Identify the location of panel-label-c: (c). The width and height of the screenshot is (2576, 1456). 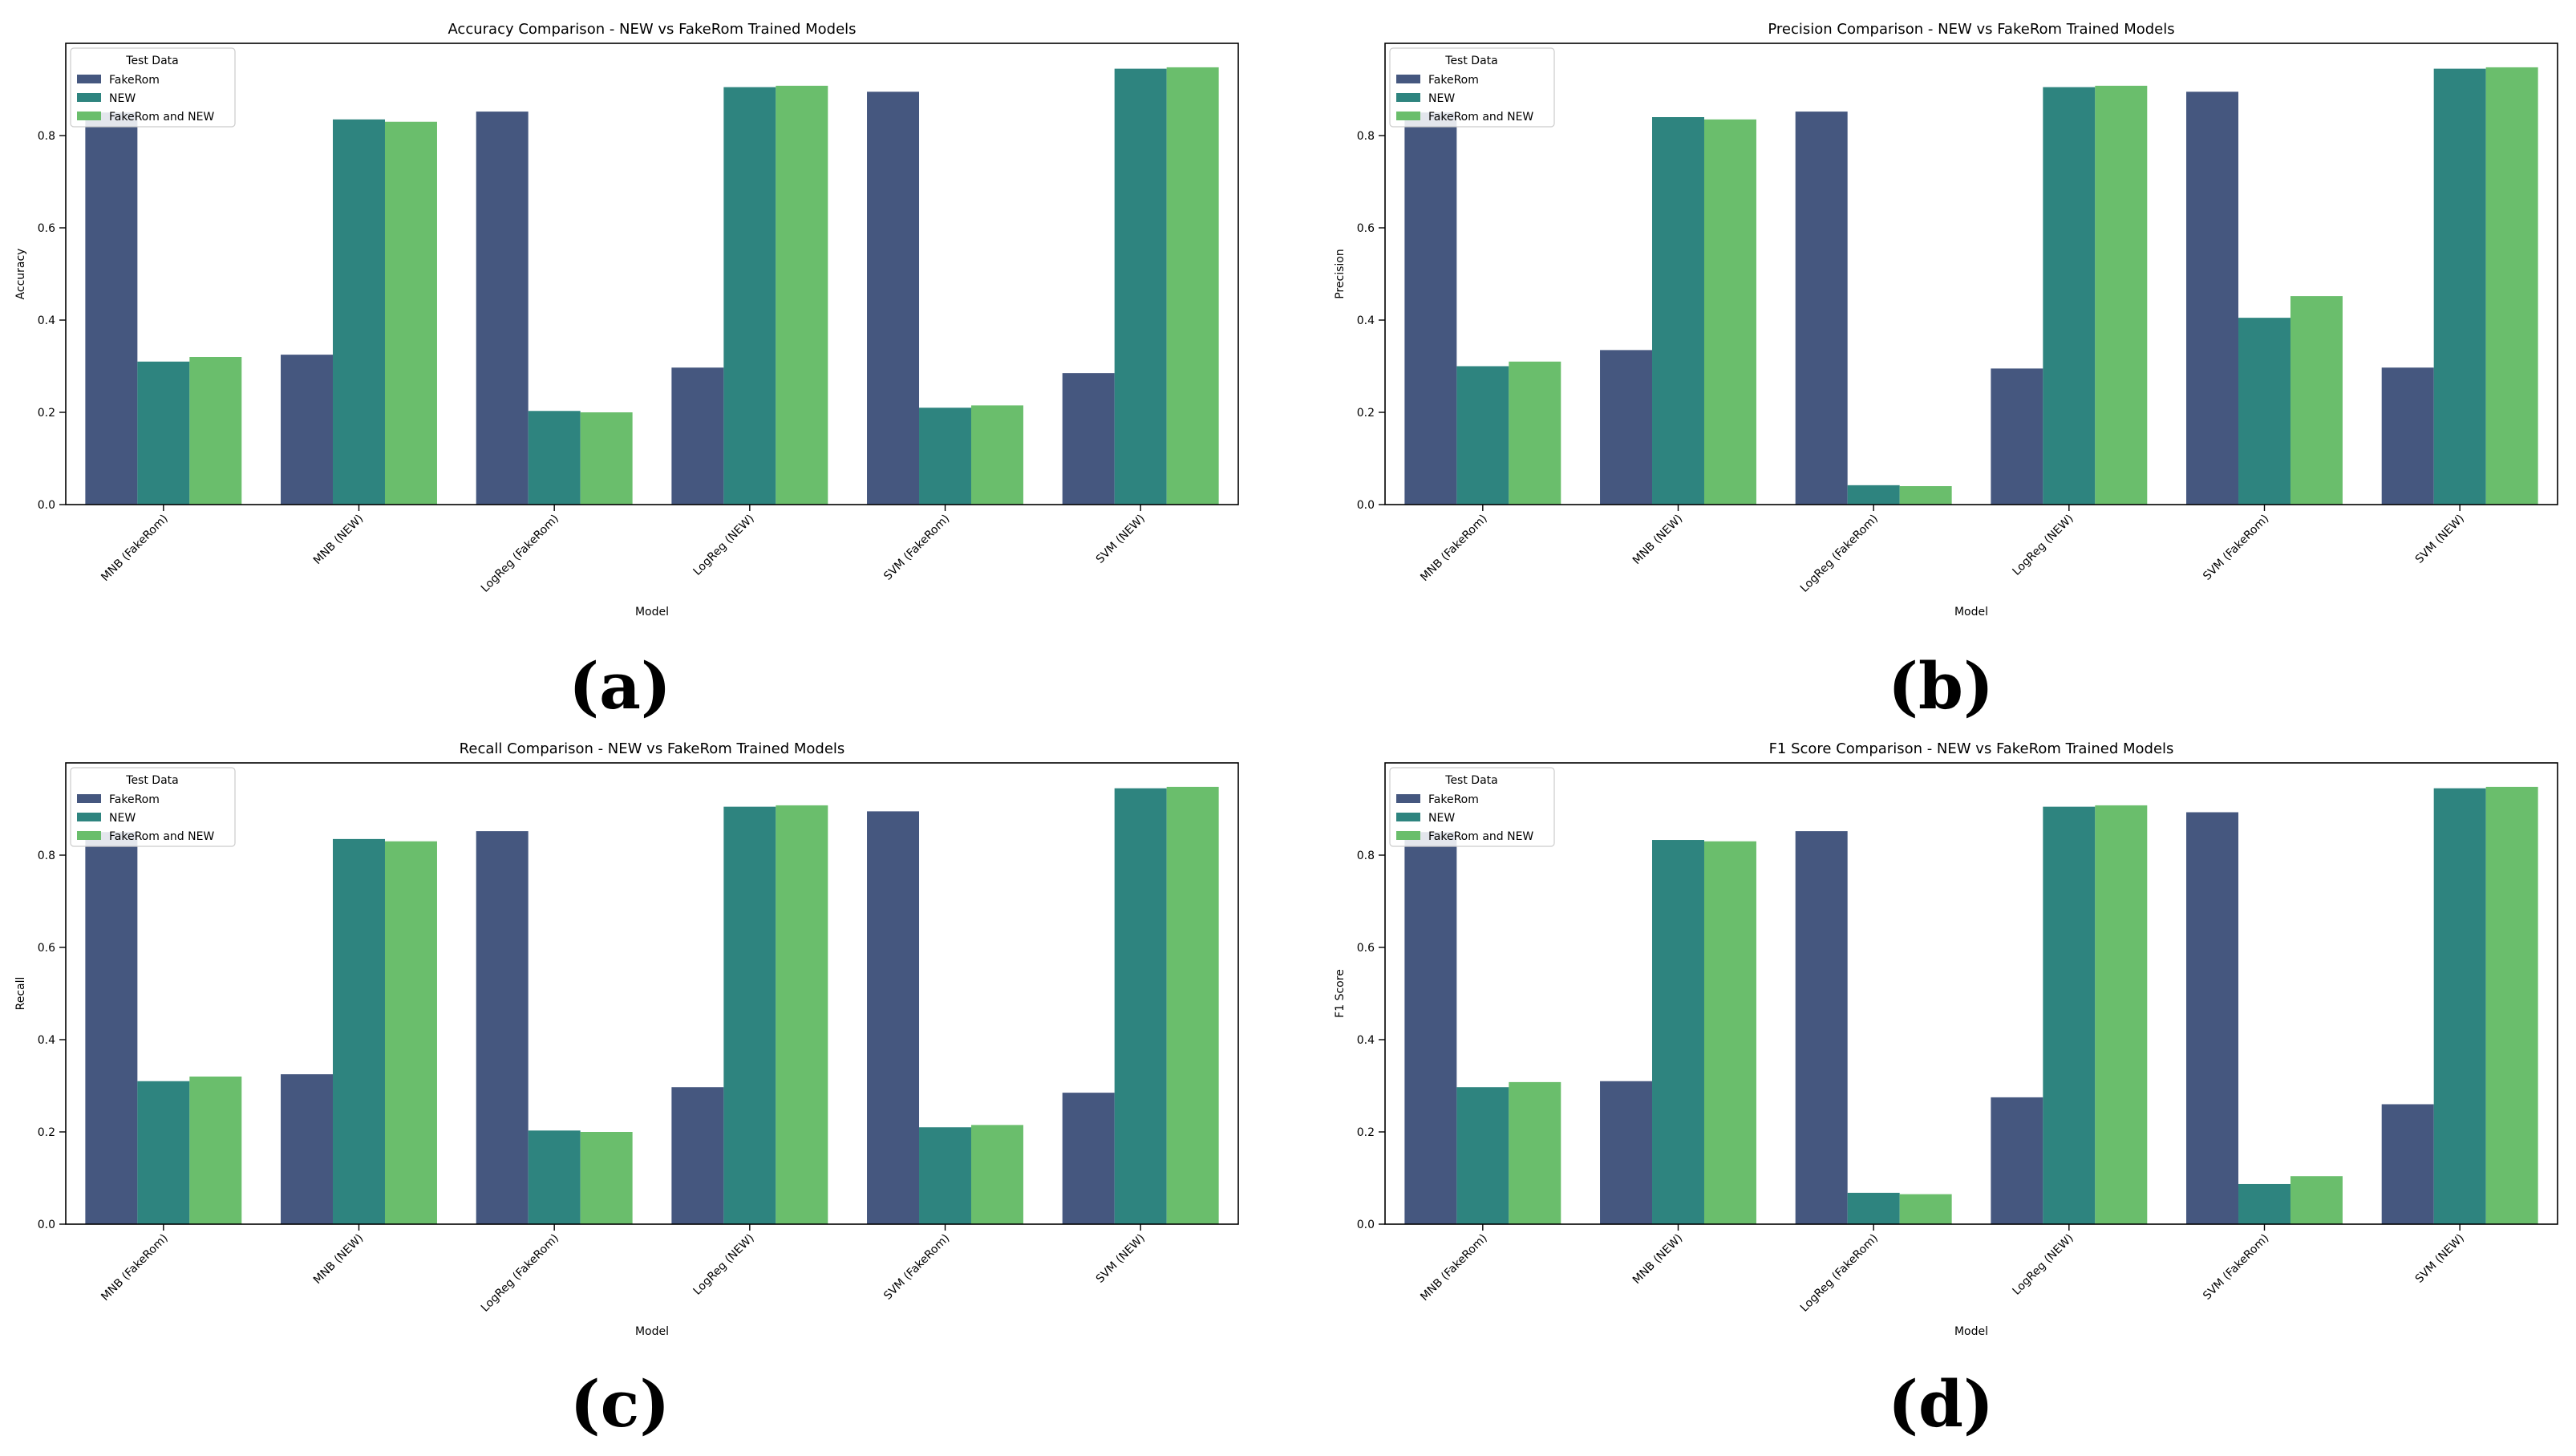
(619, 1404).